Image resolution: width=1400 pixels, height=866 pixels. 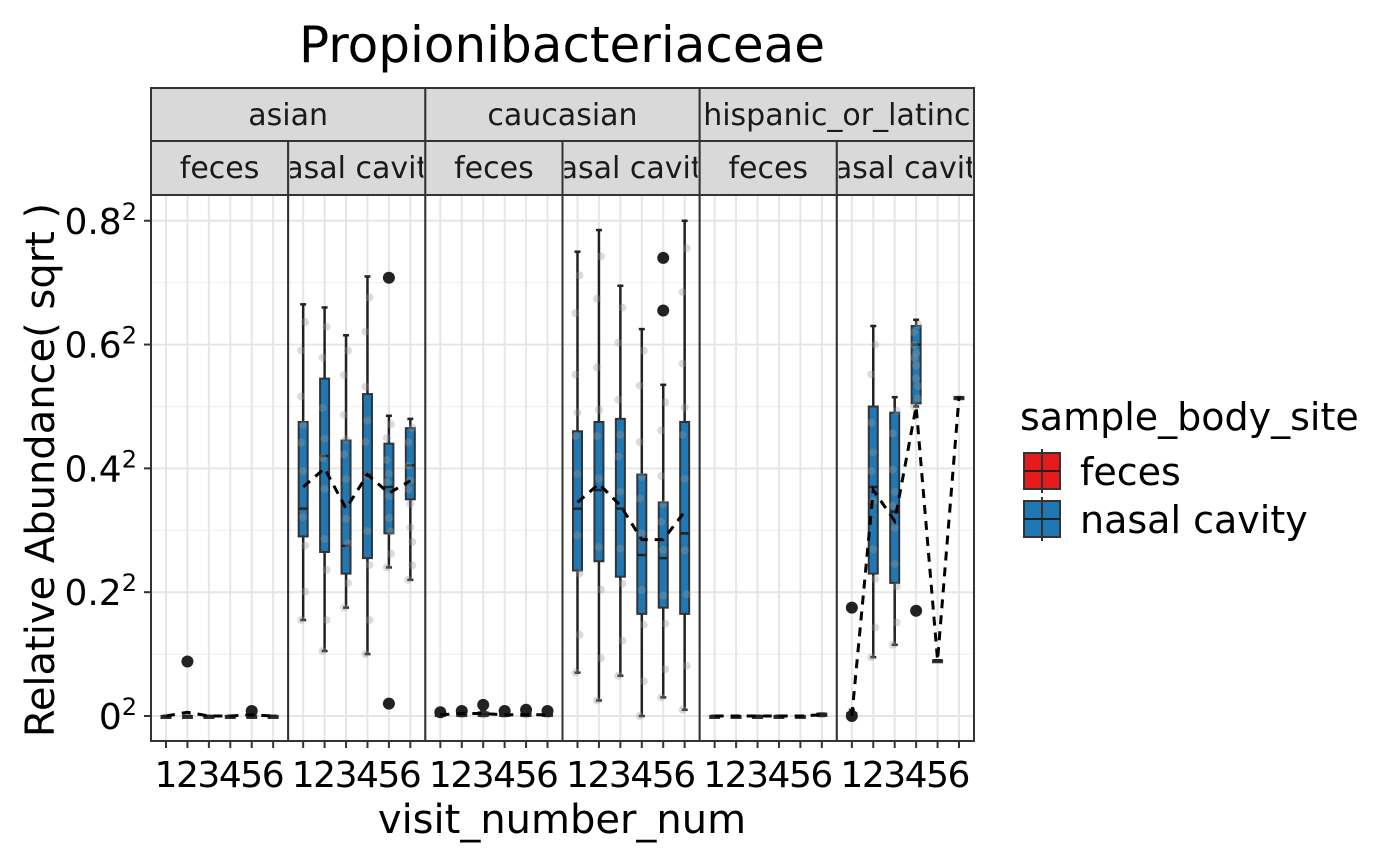 What do you see at coordinates (1102, 471) in the screenshot?
I see `legend-entry: feces` at bounding box center [1102, 471].